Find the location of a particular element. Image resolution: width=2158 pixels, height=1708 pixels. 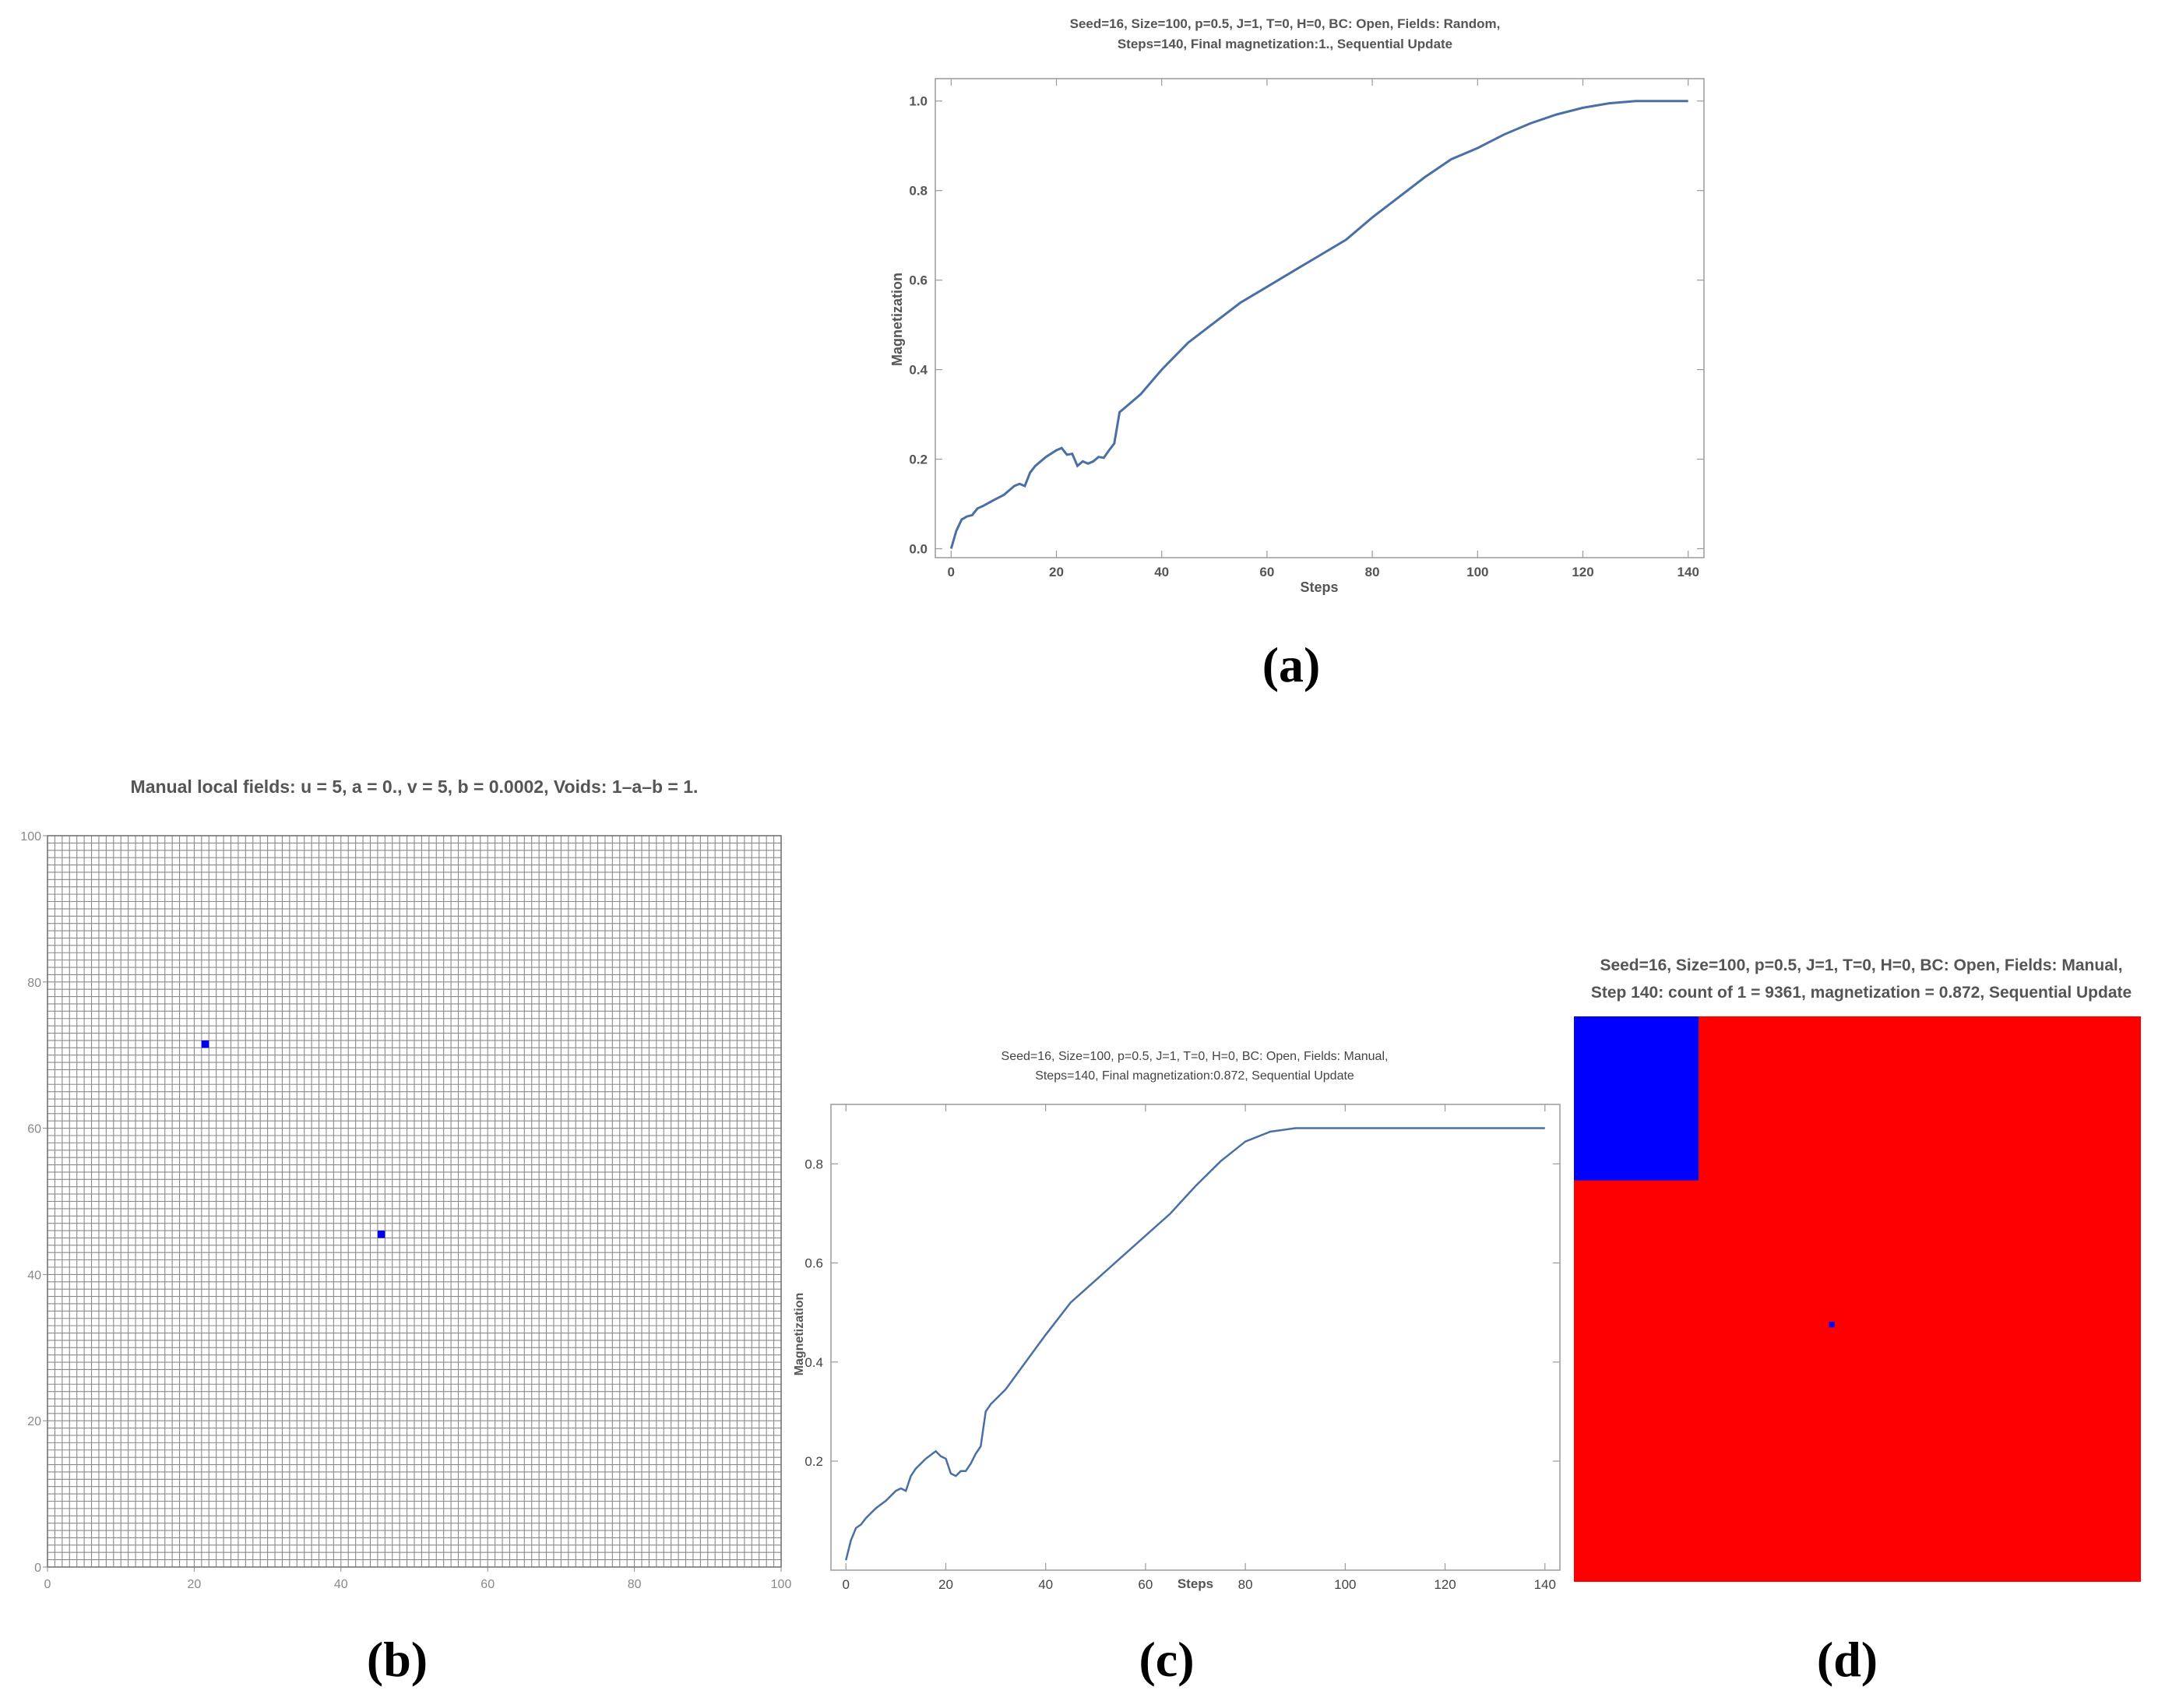

caption-b: (b) is located at coordinates (397, 1660).